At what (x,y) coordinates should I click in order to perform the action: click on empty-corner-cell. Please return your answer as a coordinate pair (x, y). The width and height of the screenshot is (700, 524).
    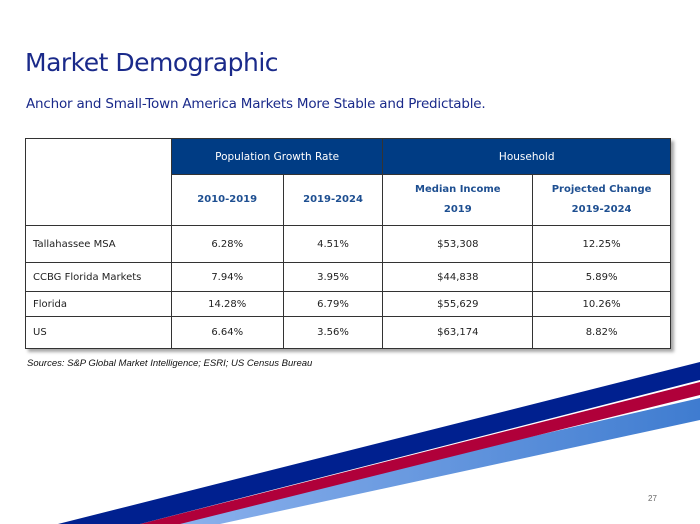
    Looking at the image, I should click on (98, 182).